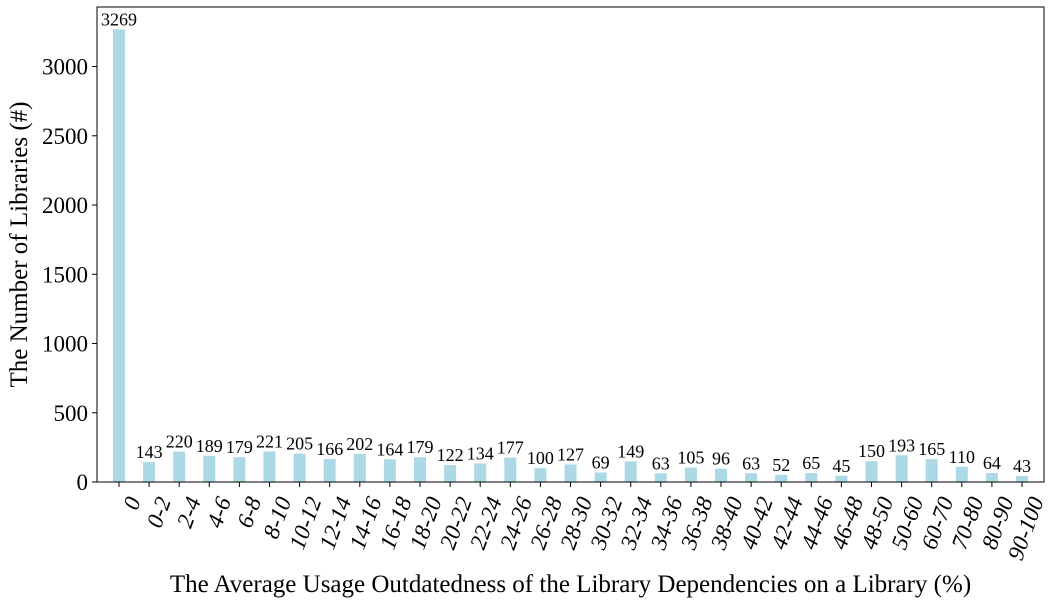  Describe the element at coordinates (209, 446) in the screenshot. I see `data-label-4-6: 189` at that location.